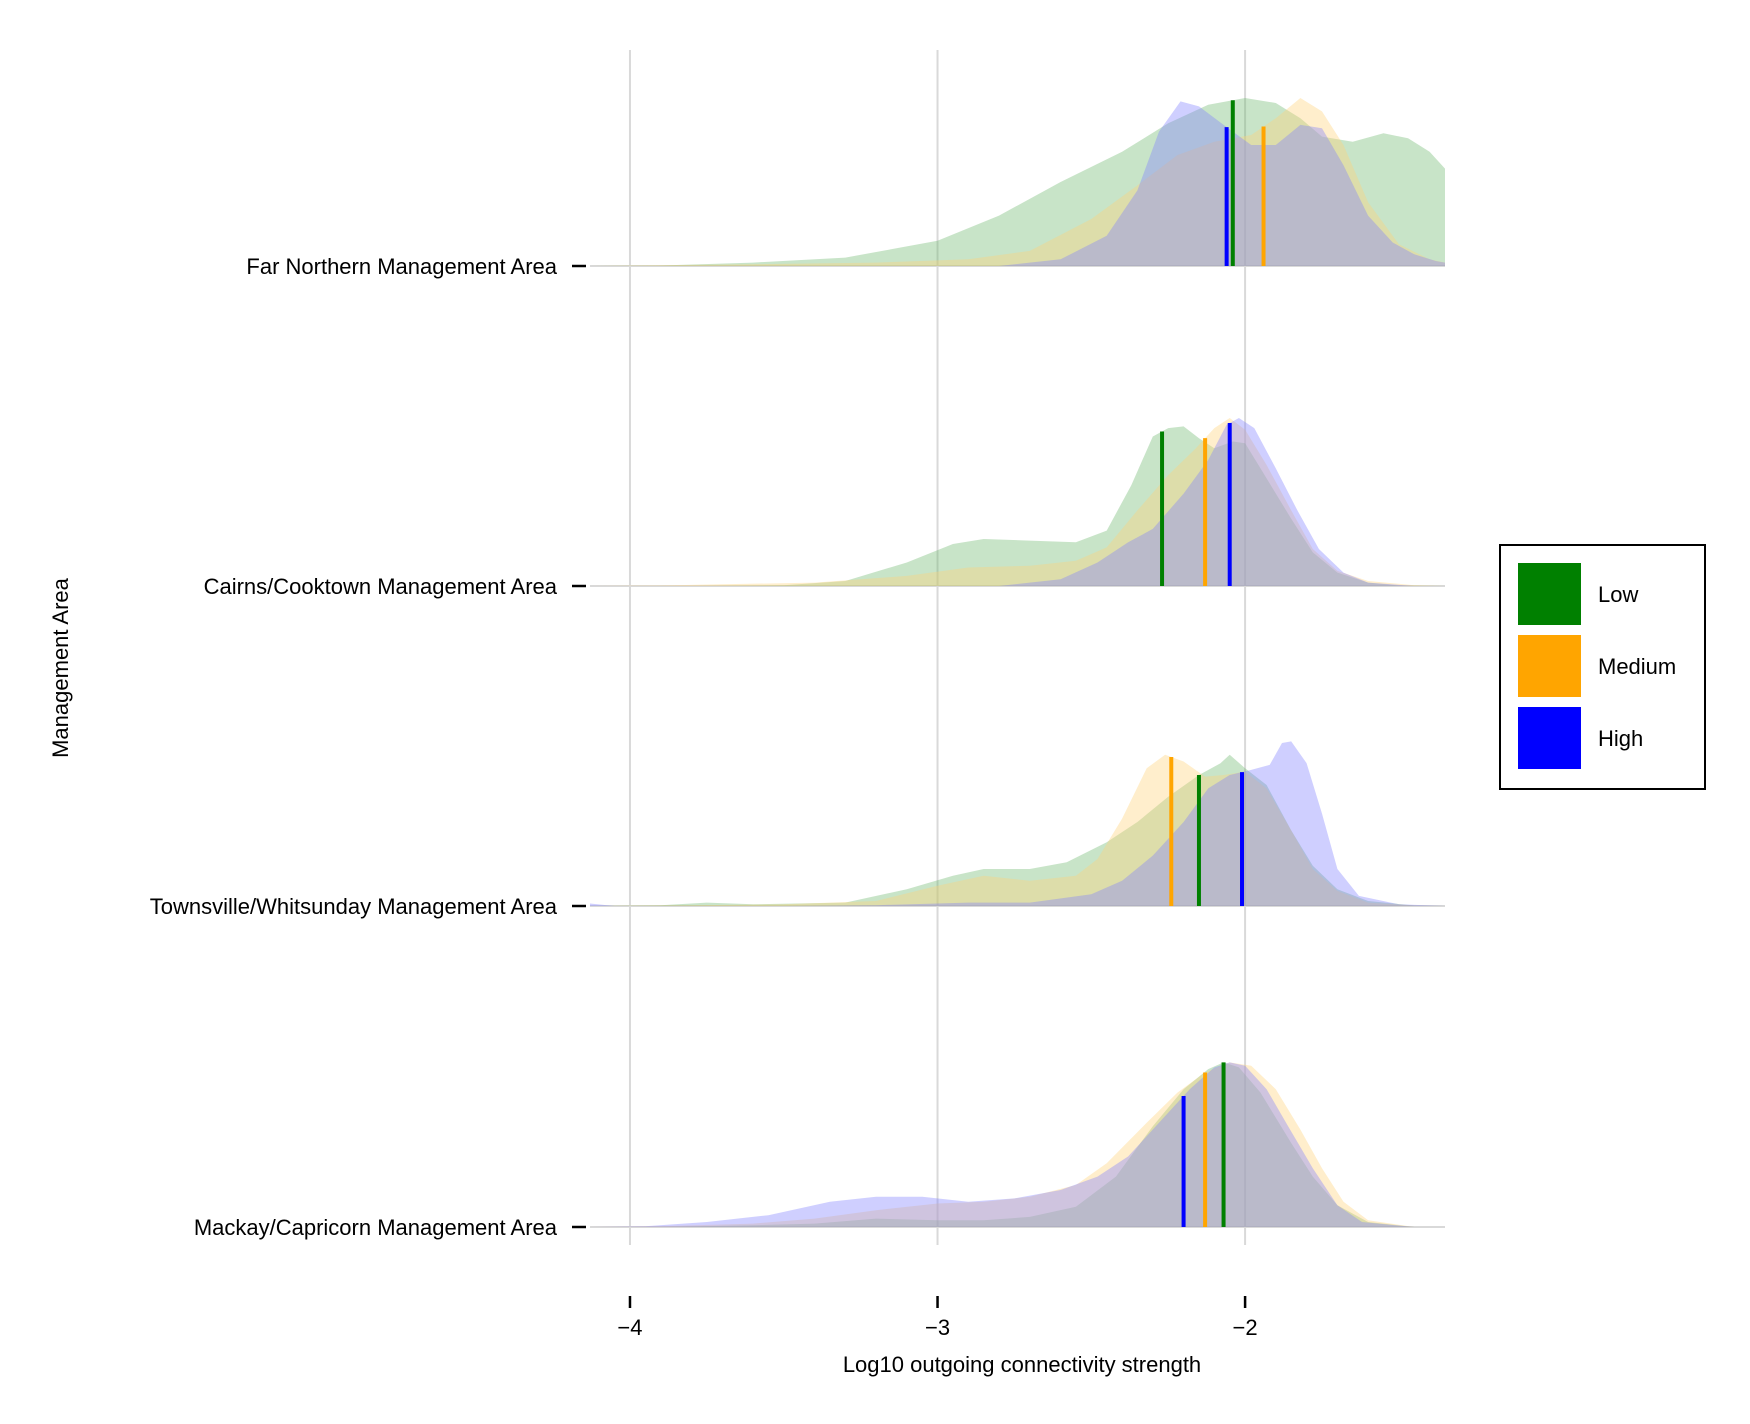 Image resolution: width=1750 pixels, height=1424 pixels. Describe the element at coordinates (1022, 1364) in the screenshot. I see `x-axis-title: Log10 outgoing connectivity strength` at that location.